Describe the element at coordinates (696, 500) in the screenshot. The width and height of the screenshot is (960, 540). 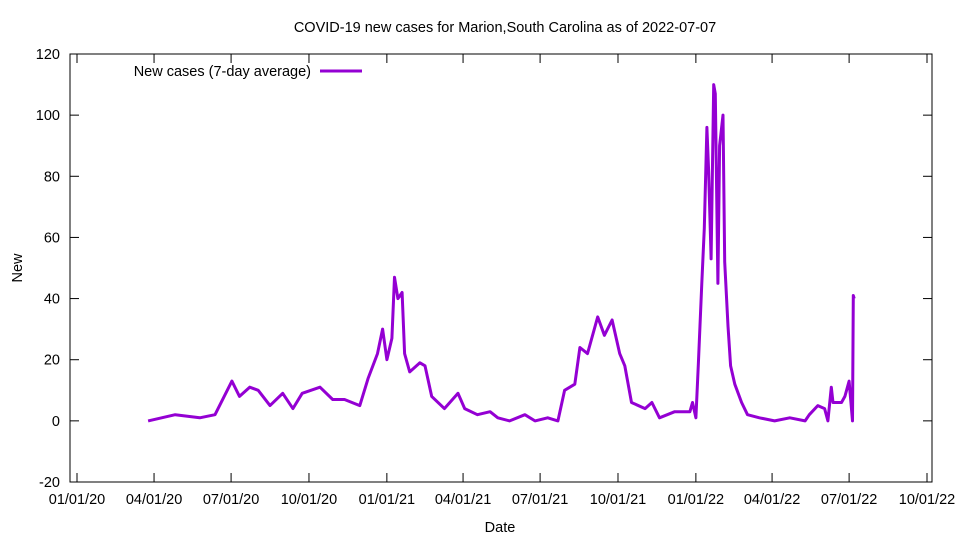
I see `x-tick-label: 01/01/22` at that location.